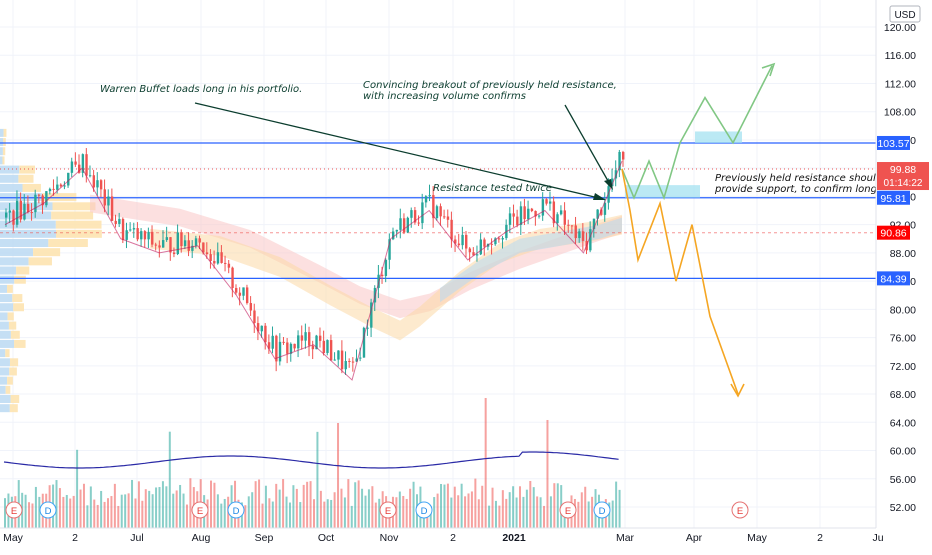  What do you see at coordinates (903, 367) in the screenshot?
I see `price-tick-label: 72.00` at bounding box center [903, 367].